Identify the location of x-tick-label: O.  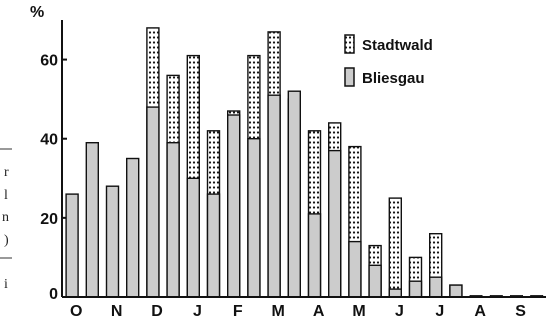
(76, 311).